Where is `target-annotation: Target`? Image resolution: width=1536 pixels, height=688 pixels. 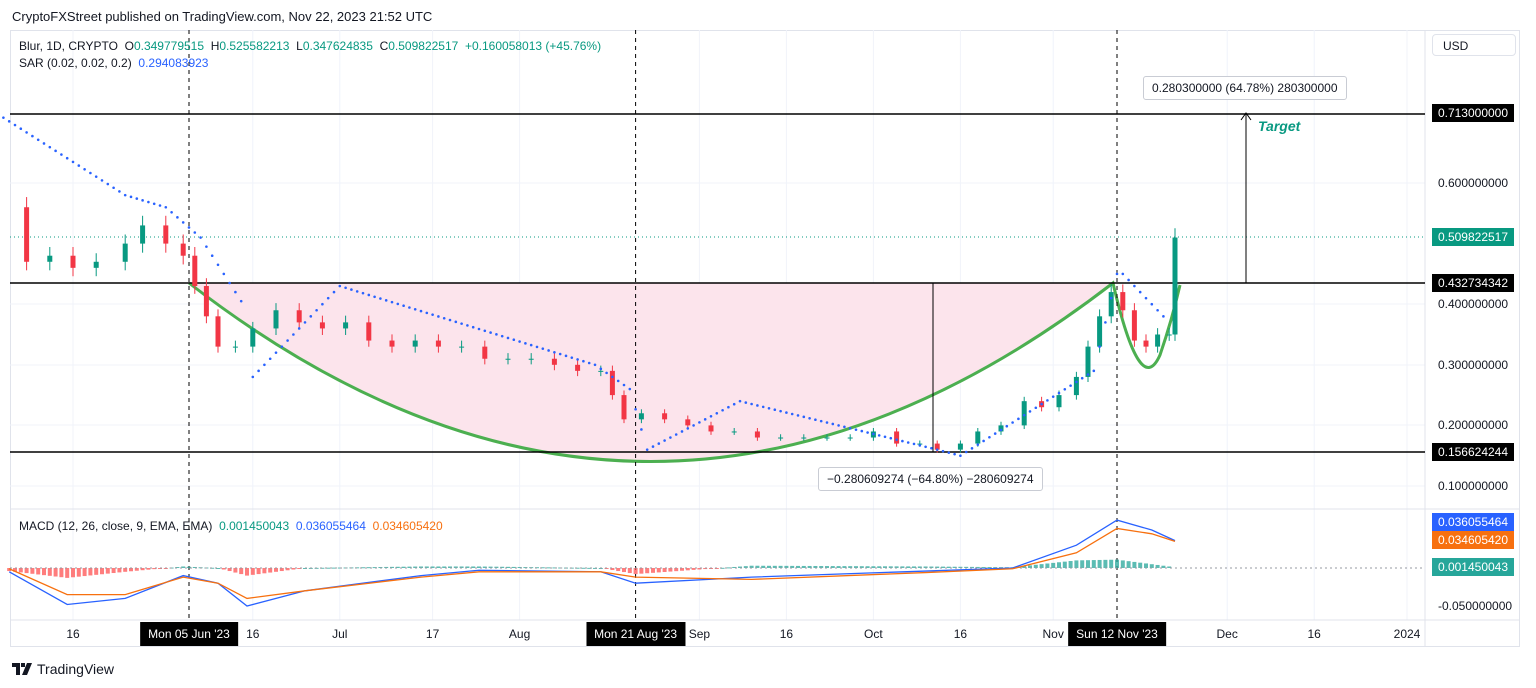
target-annotation: Target is located at coordinates (1279, 126).